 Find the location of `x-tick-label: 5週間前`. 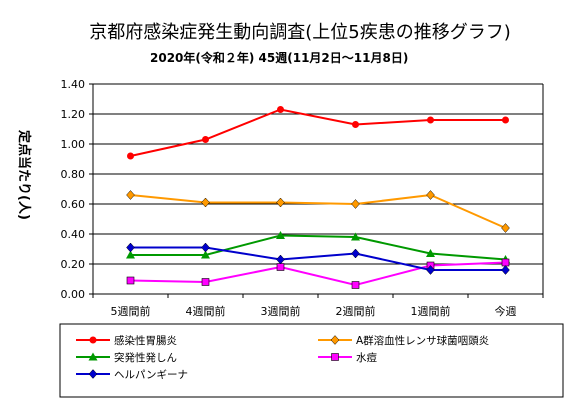

x-tick-label: 5週間前 is located at coordinates (131, 311).